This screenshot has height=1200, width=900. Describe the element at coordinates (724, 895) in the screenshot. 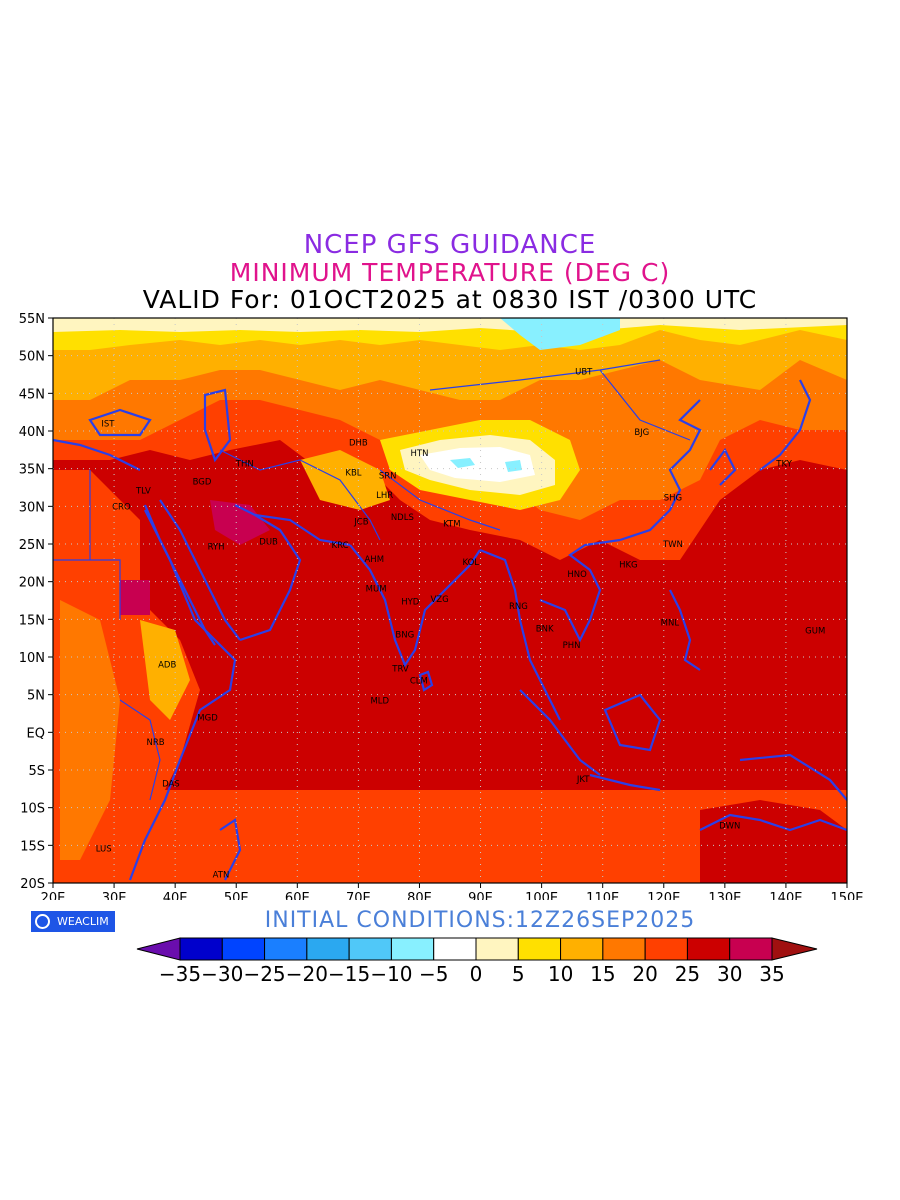

I see `lon-label: 130E` at that location.